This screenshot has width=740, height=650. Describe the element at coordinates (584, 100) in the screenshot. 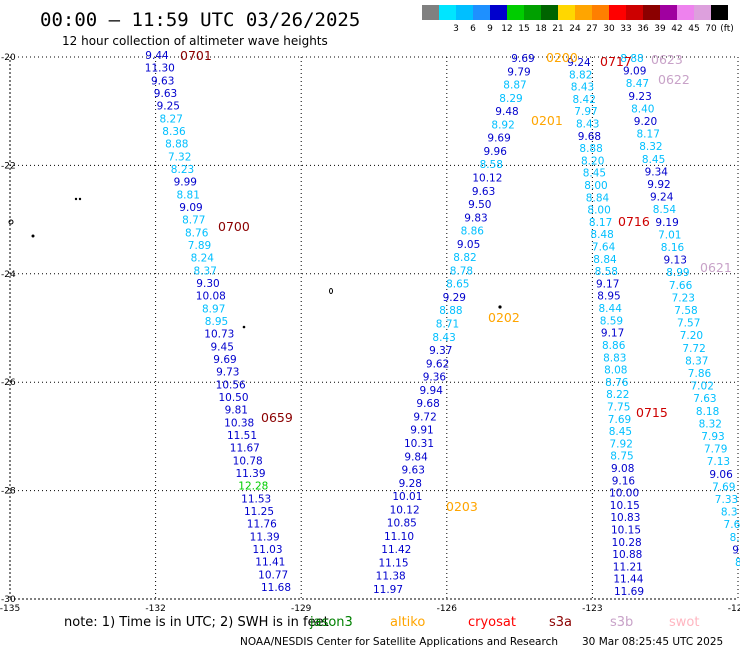

I see `wave-height-value: 8.42` at that location.